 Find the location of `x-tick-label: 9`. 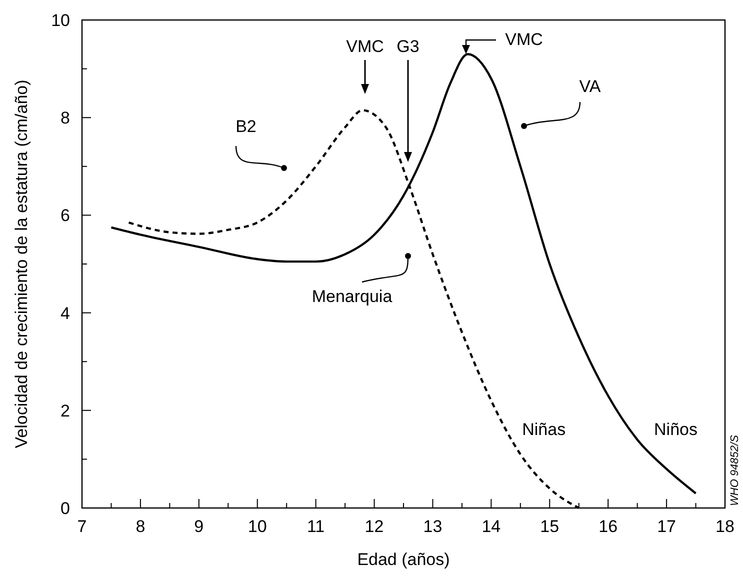

x-tick-label: 9 is located at coordinates (199, 526).